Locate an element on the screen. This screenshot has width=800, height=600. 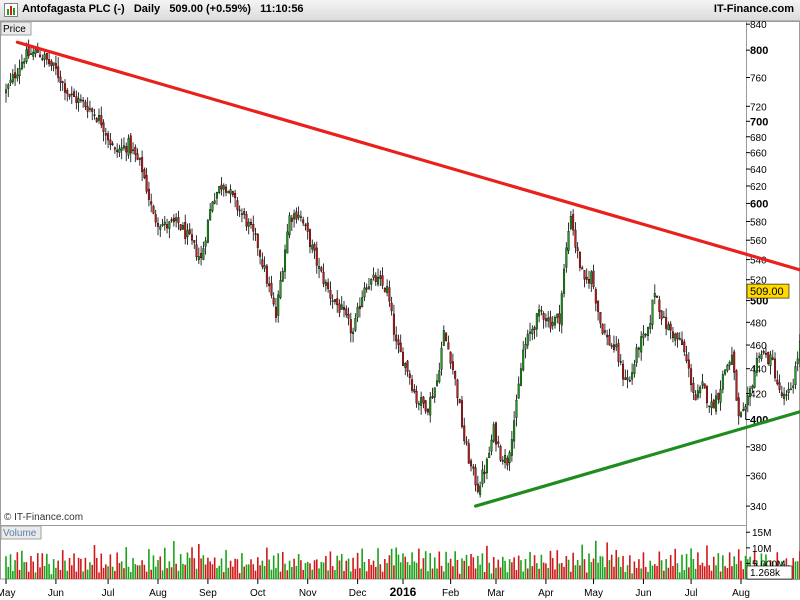
y-tick-label: 500 is located at coordinates (759, 302).